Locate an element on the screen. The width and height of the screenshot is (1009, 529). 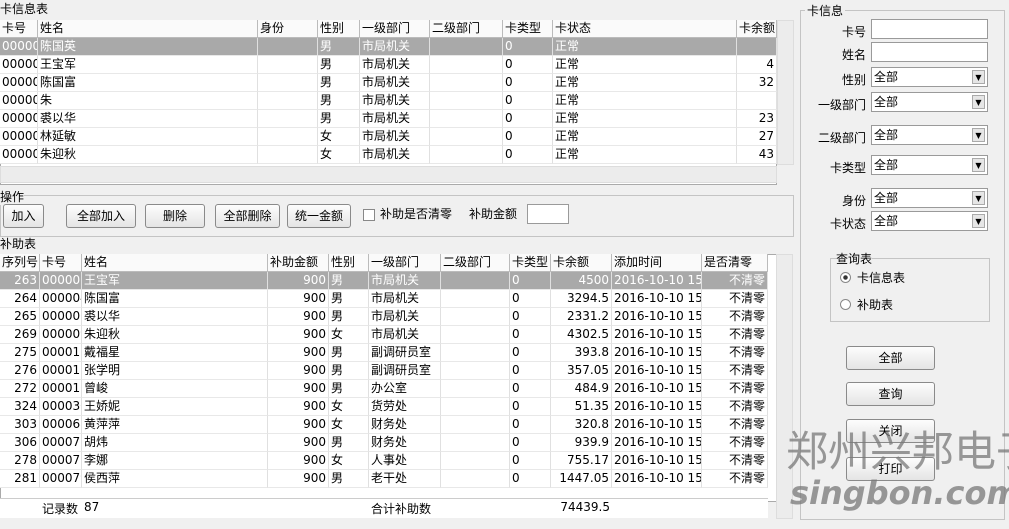
button: 关闭 is located at coordinates (890, 431).